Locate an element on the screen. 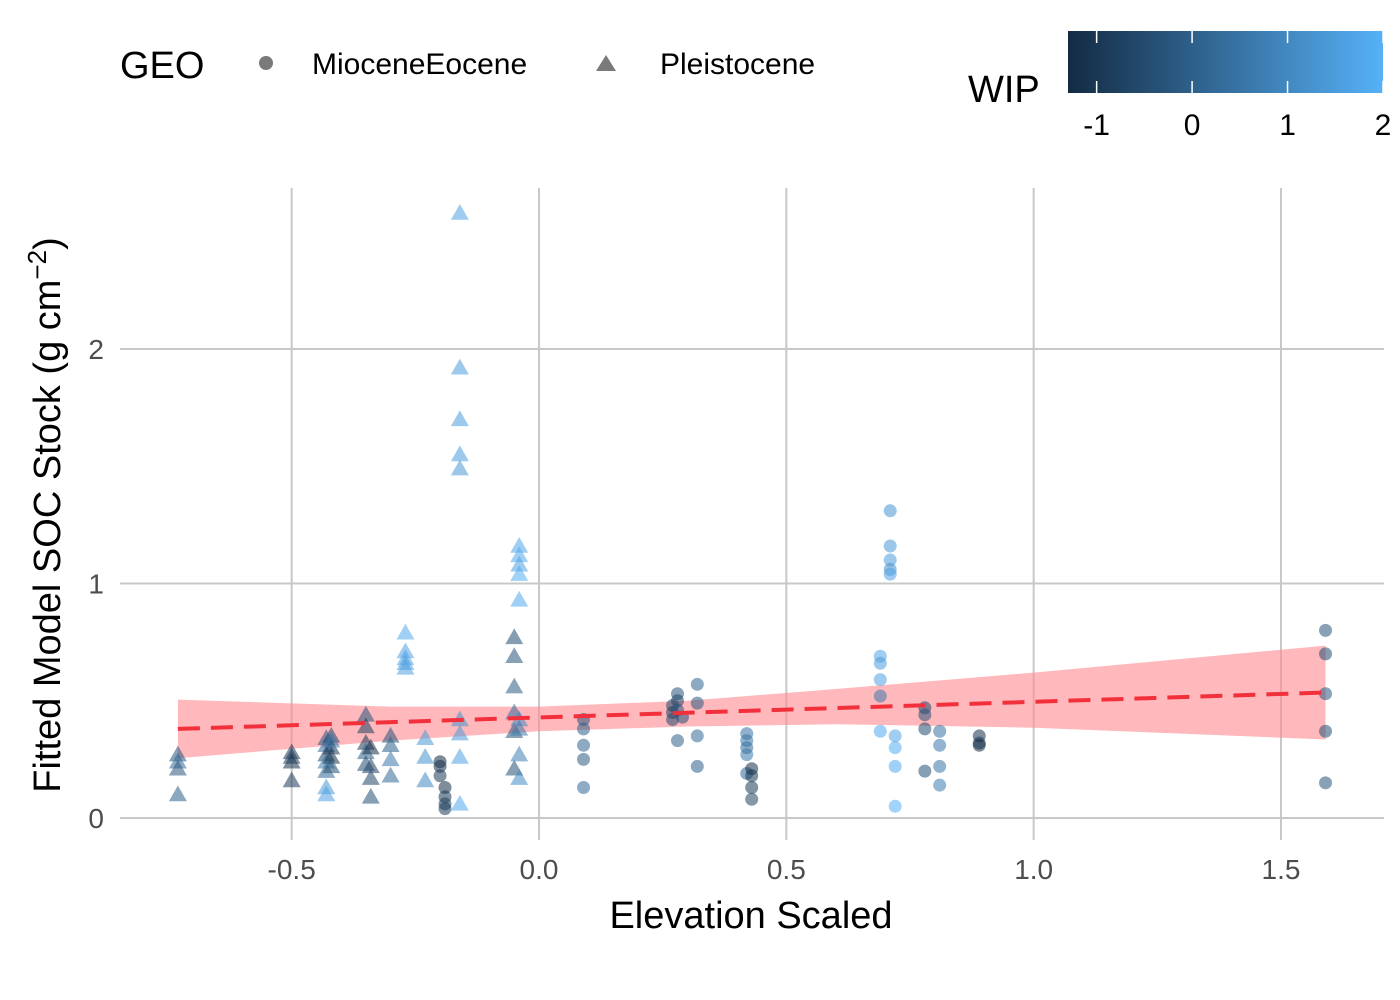 Image resolution: width=1400 pixels, height=1000 pixels. y-axis-title: Fitted Model SOC Stock (g cm−2) is located at coordinates (45, 514).